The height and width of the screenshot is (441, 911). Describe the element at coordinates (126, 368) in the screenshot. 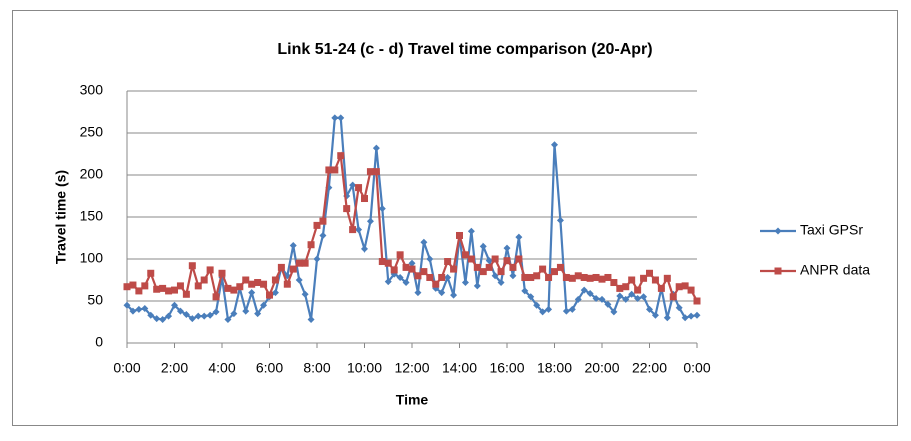

I see `x-tick-label: 0:00` at that location.